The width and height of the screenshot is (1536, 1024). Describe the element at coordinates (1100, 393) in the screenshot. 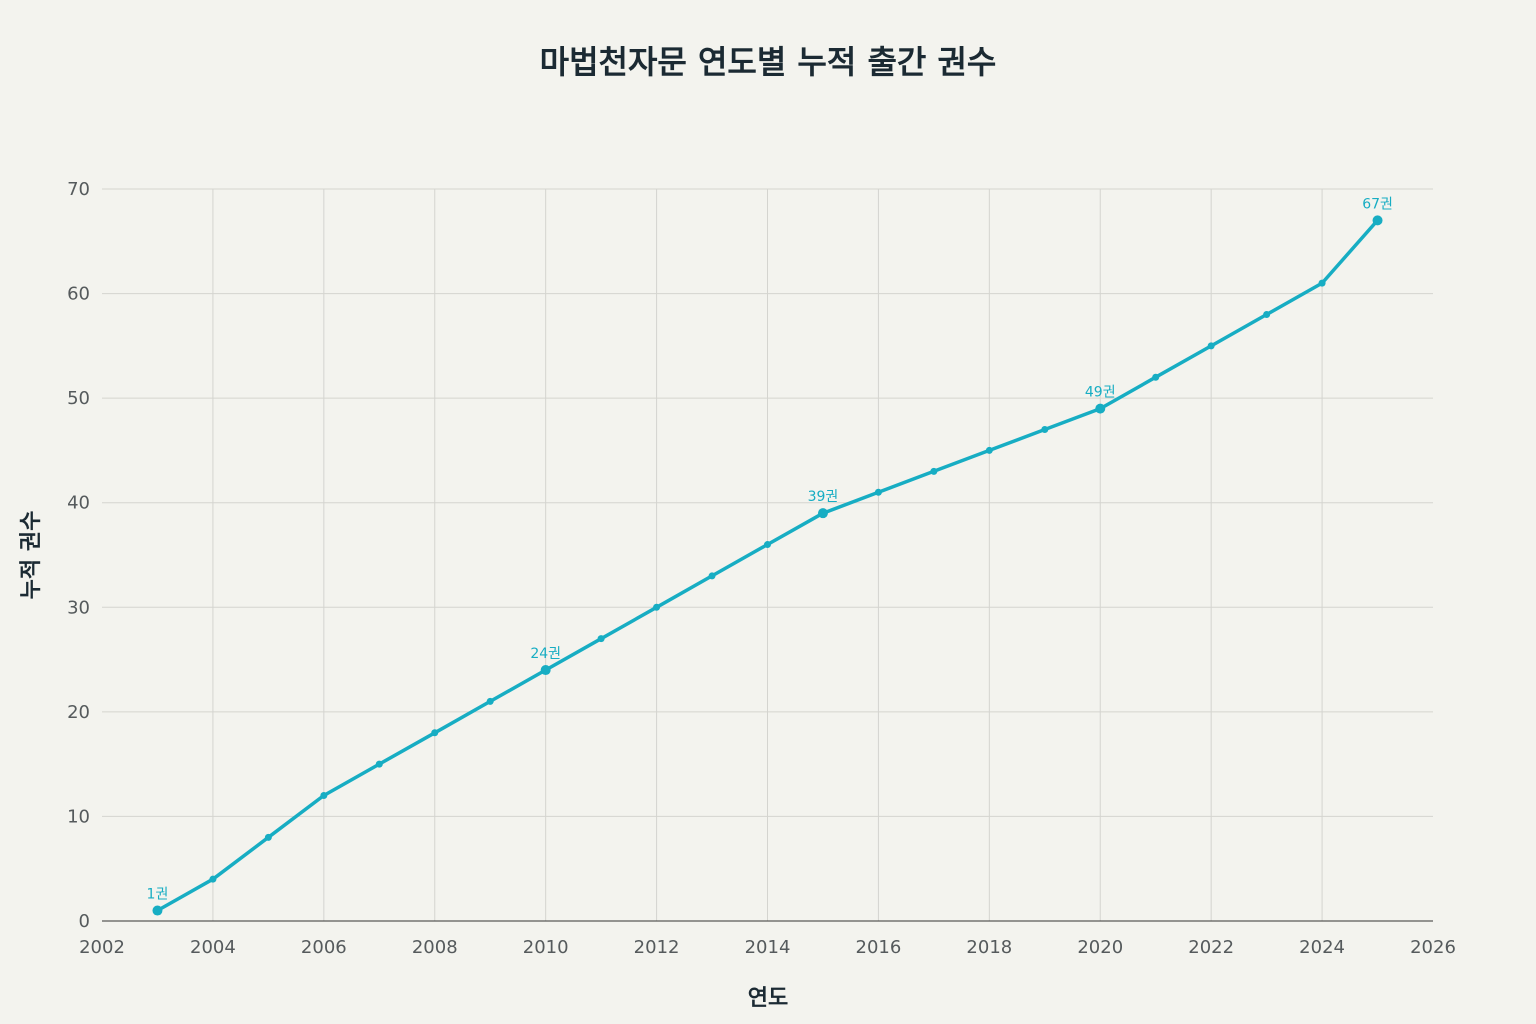

I see `data-label: 49권` at that location.